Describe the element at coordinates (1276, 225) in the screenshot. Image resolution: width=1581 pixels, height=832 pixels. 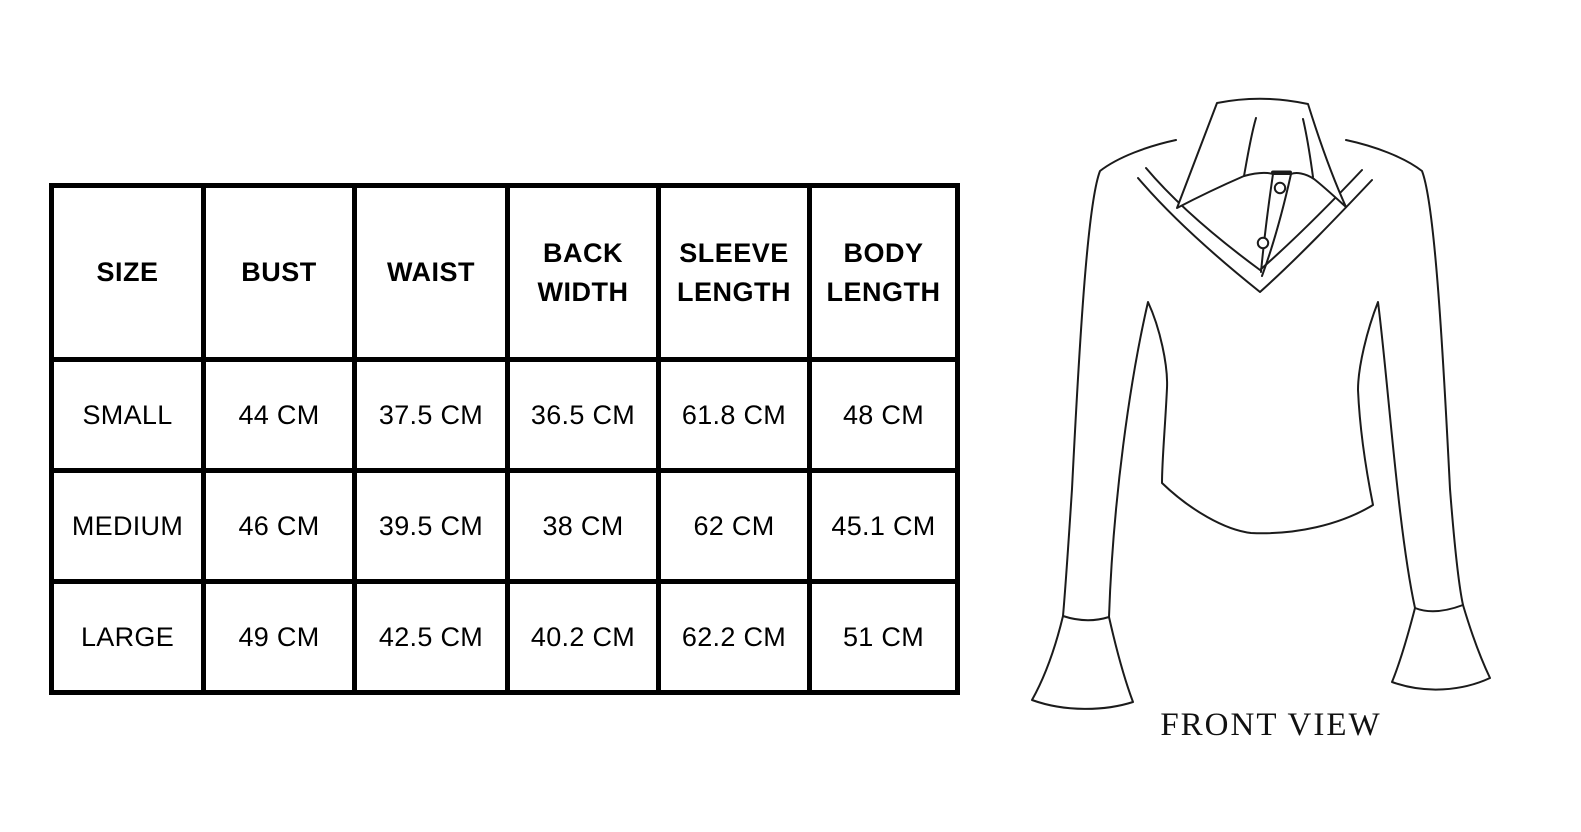
I see `placket-right-line` at that location.